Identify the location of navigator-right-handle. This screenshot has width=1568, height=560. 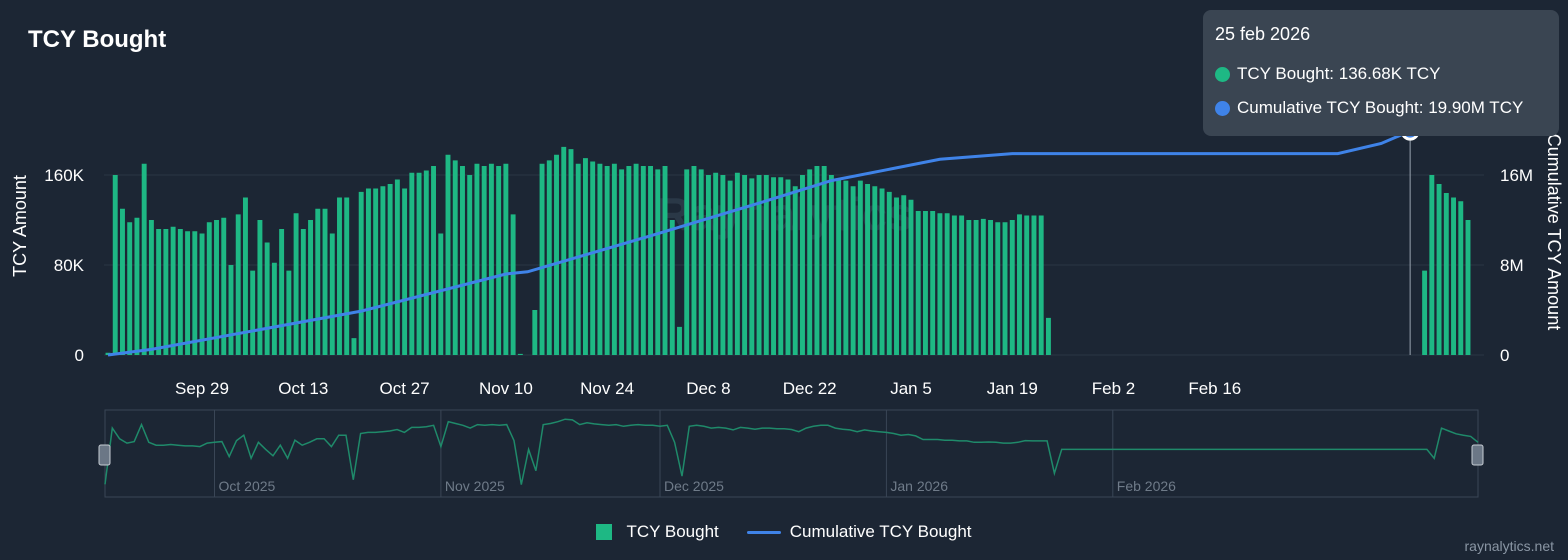
(1477, 455).